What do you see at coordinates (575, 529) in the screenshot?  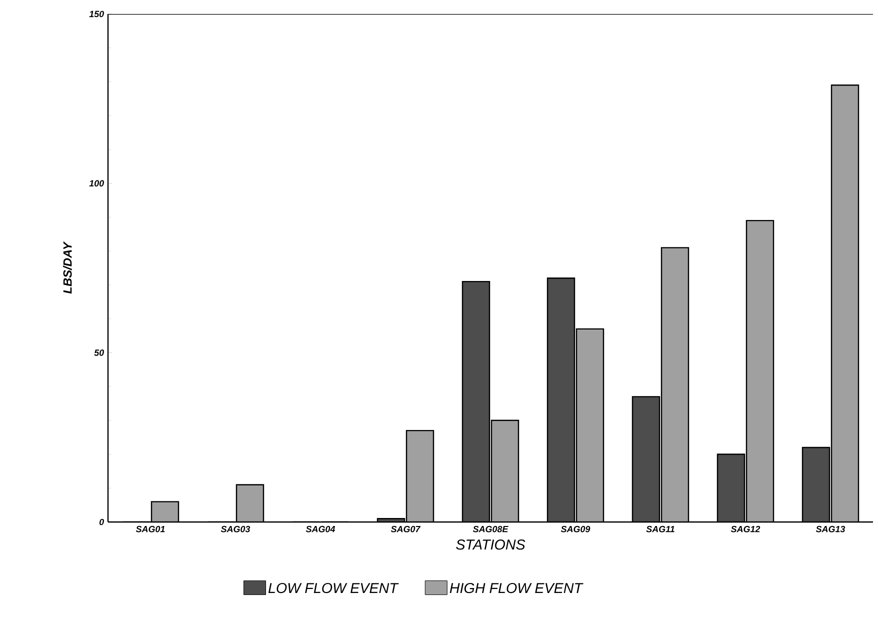 I see `x-tick-label: SAG09` at bounding box center [575, 529].